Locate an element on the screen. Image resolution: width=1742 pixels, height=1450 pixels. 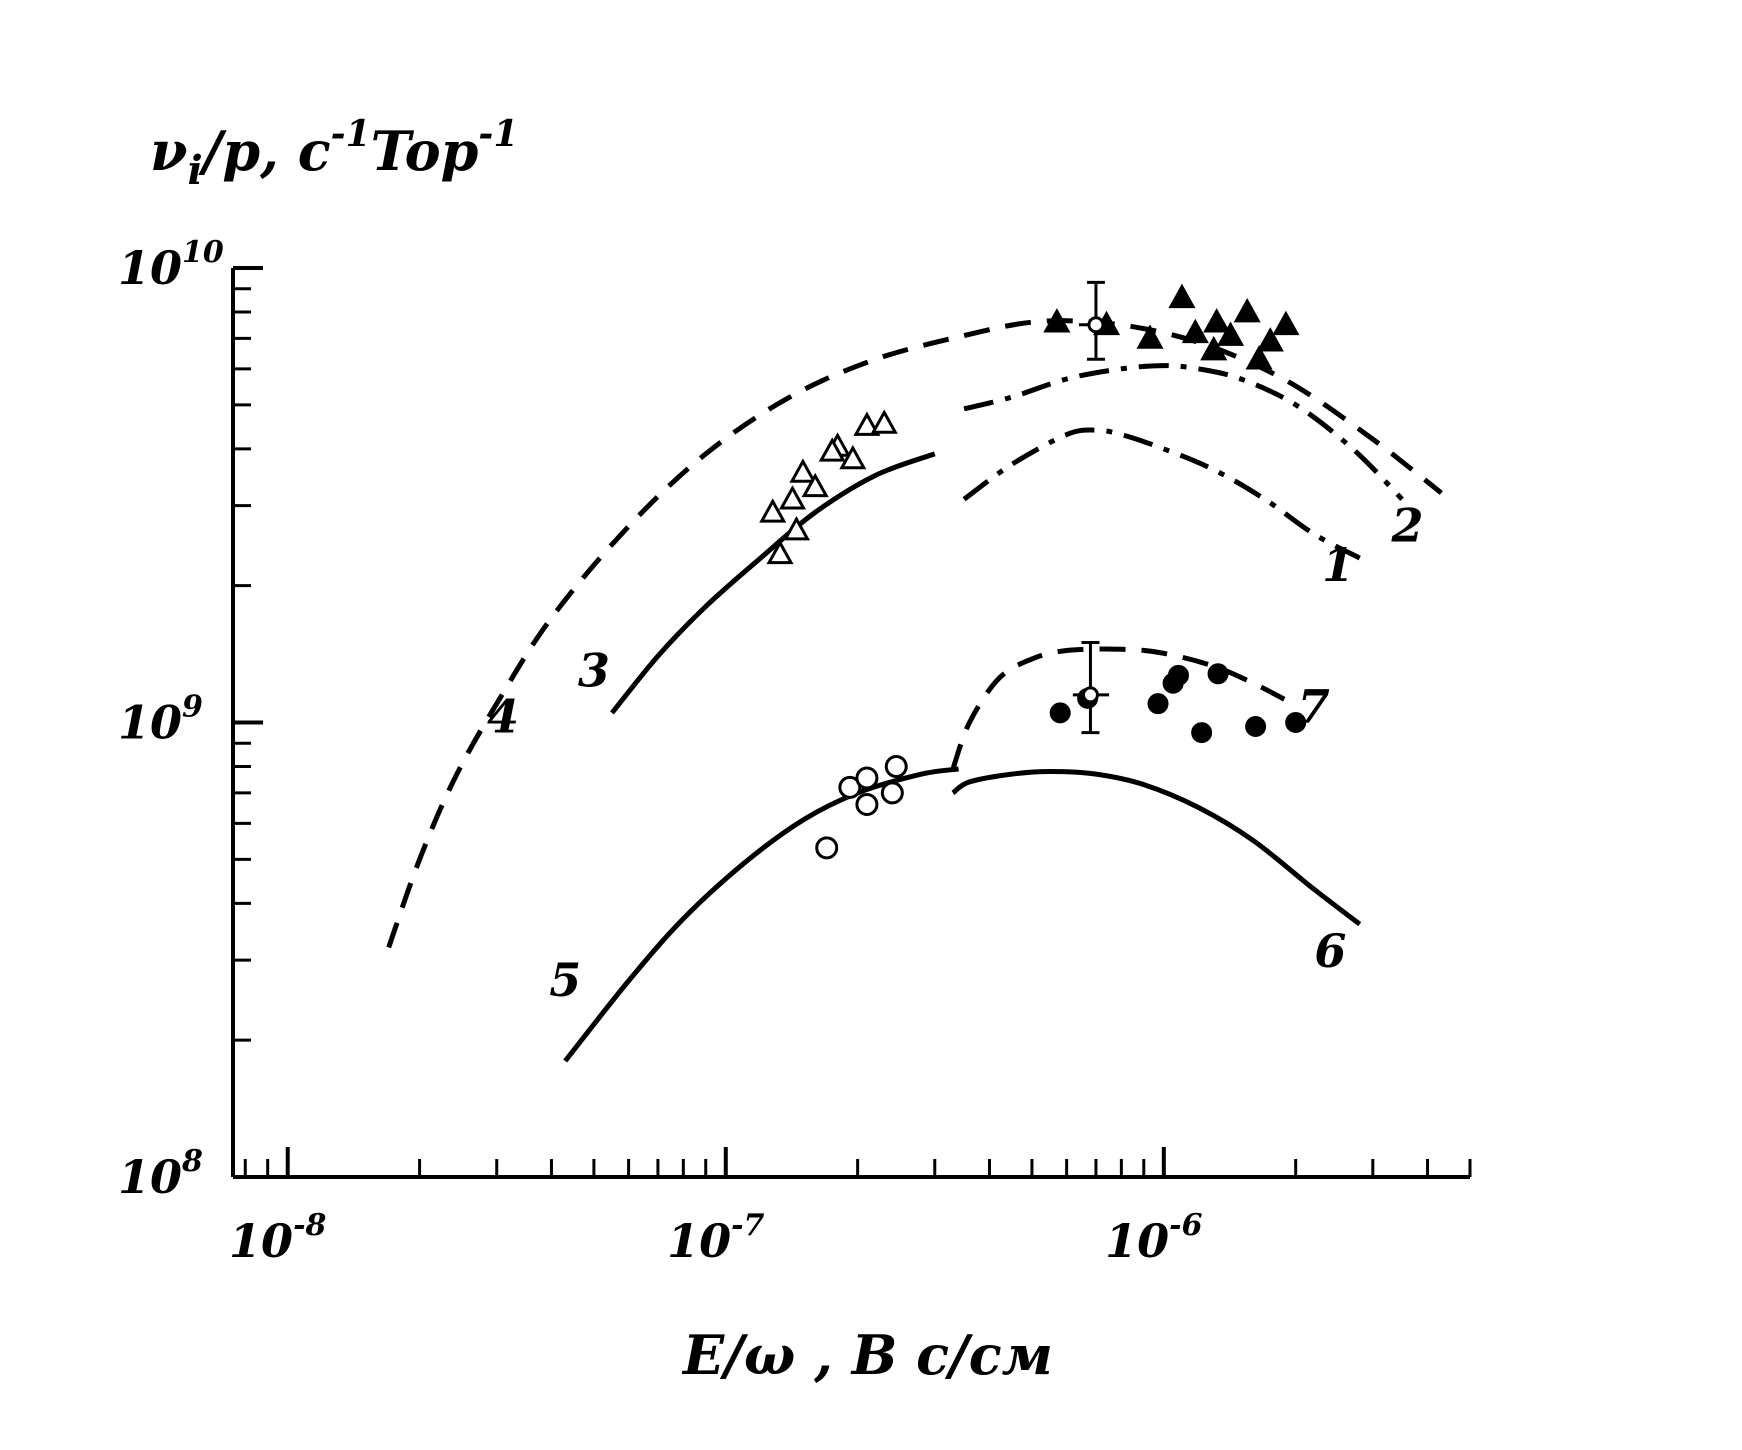
curve-label-4: 4 is located at coordinates (503, 717).